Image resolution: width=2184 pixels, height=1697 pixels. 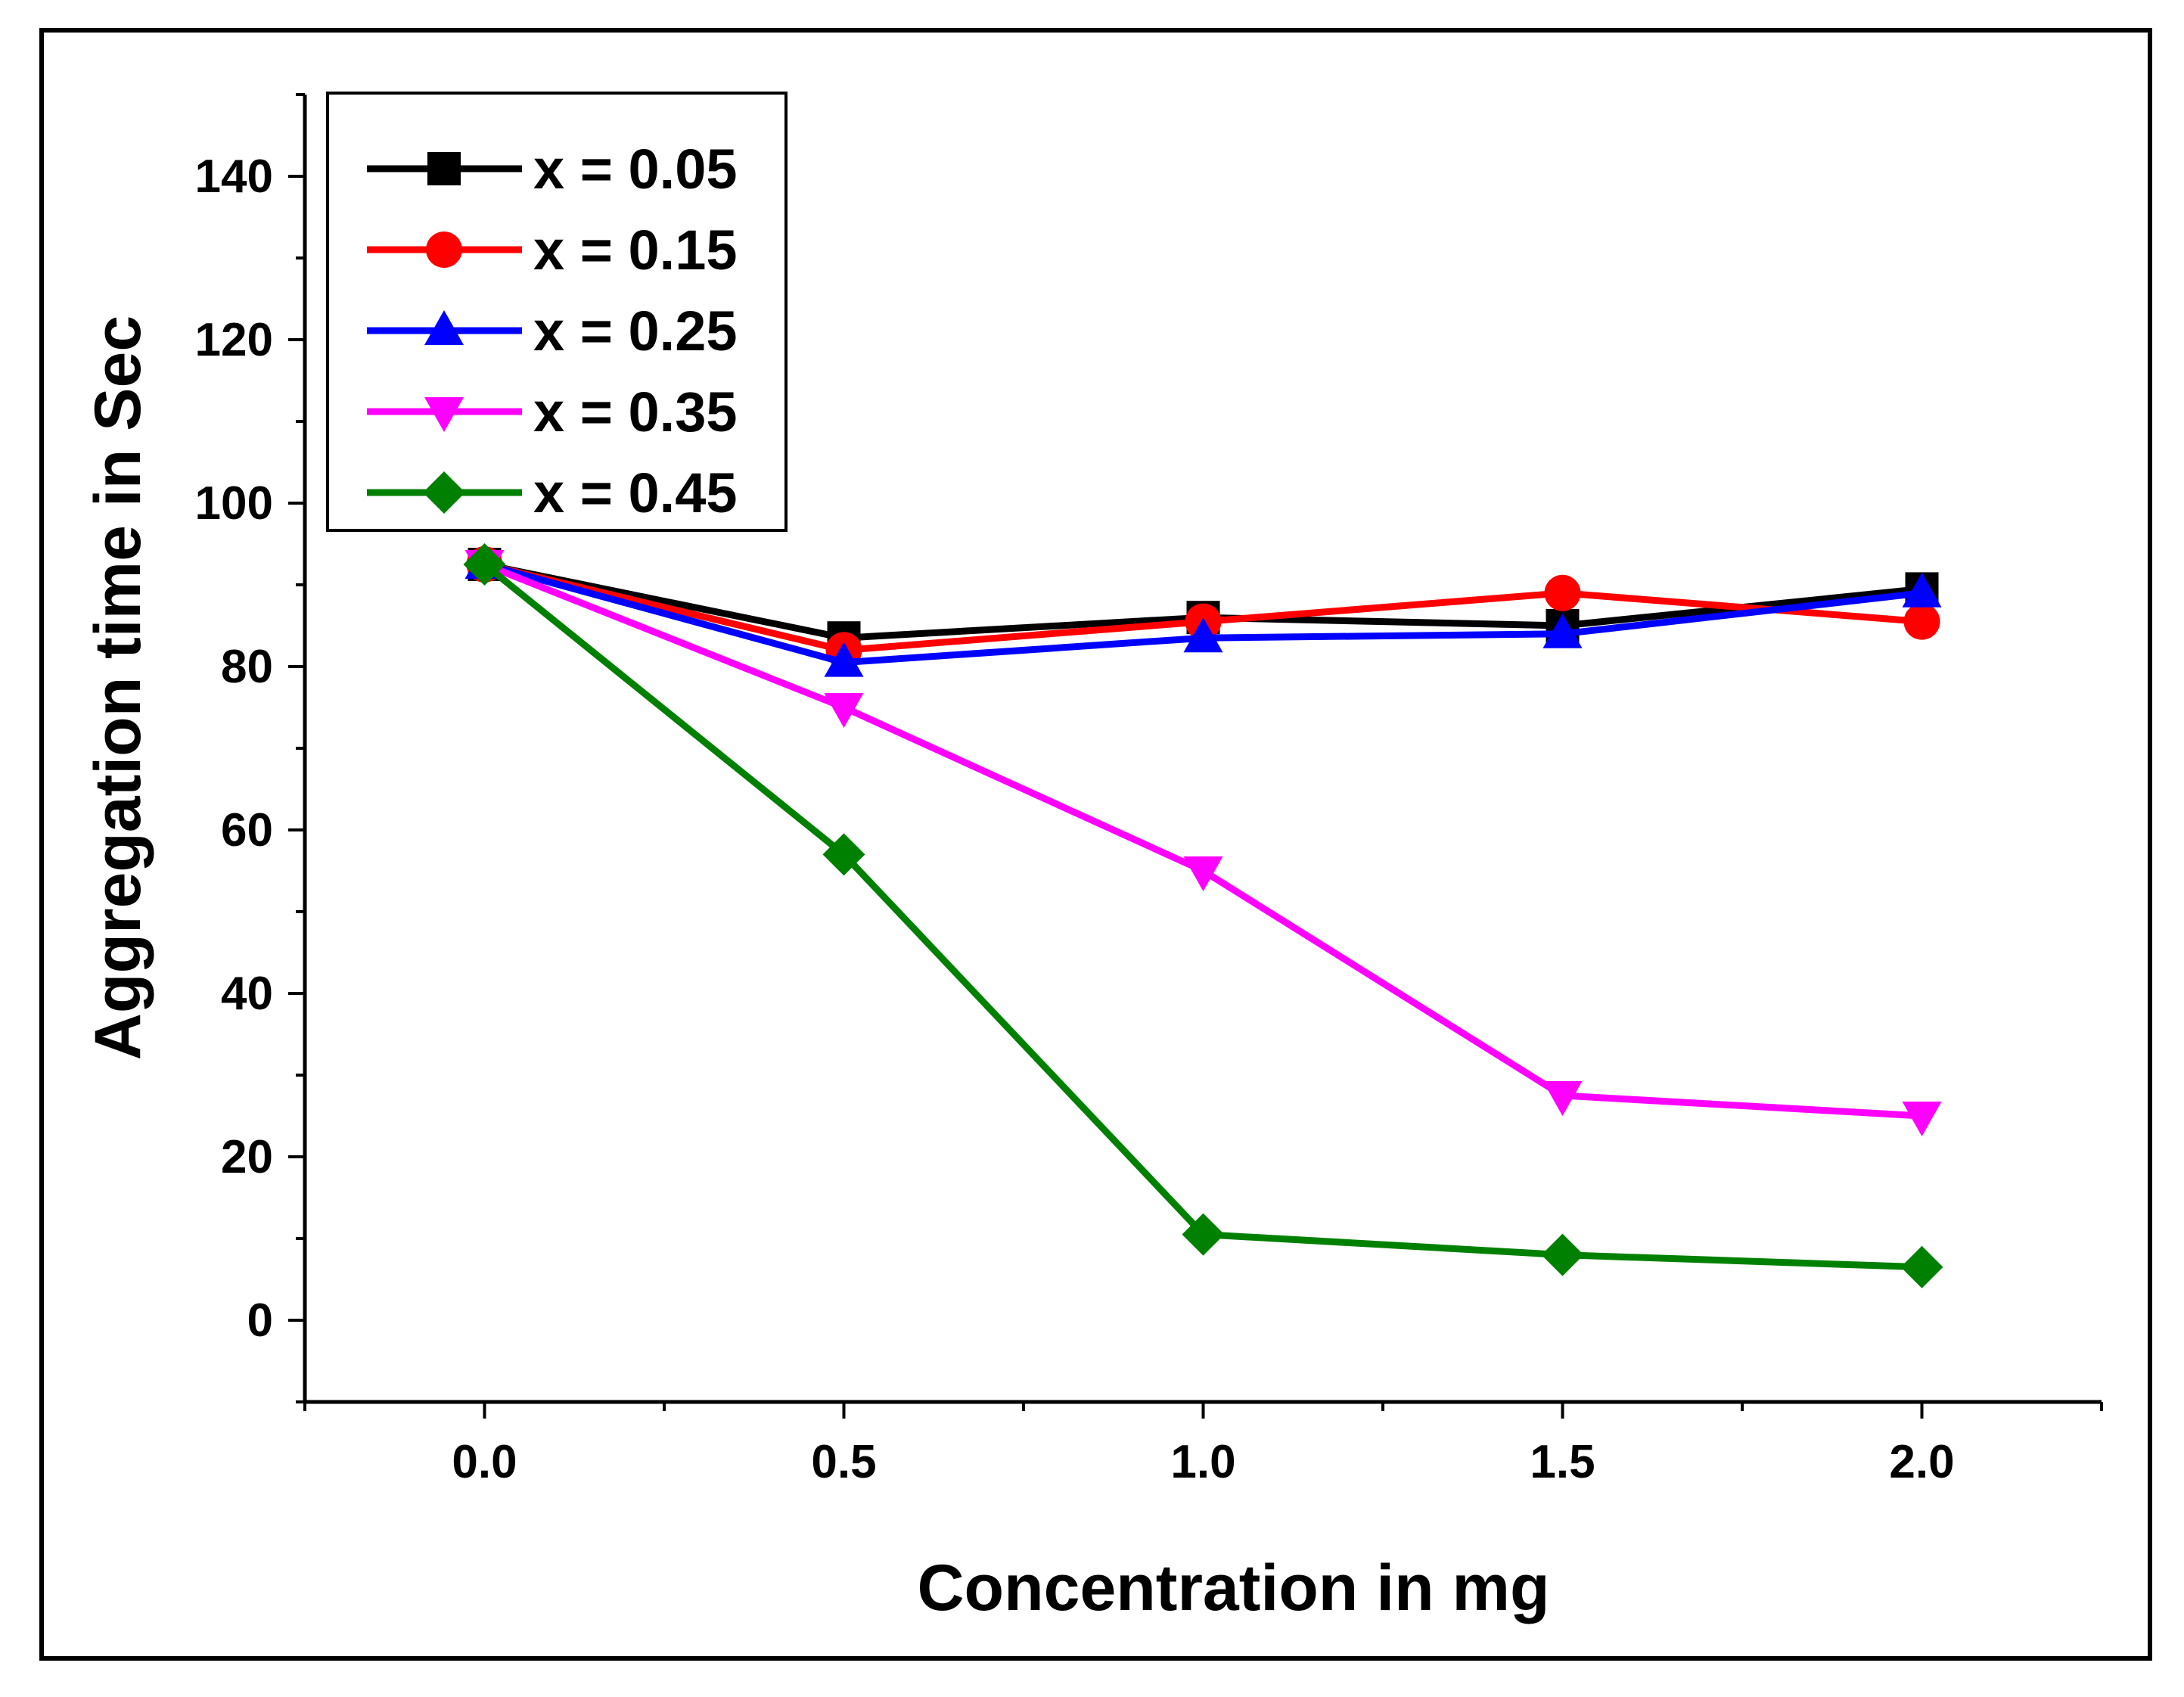 I want to click on legend-label: x = 0.35, so click(x=635, y=412).